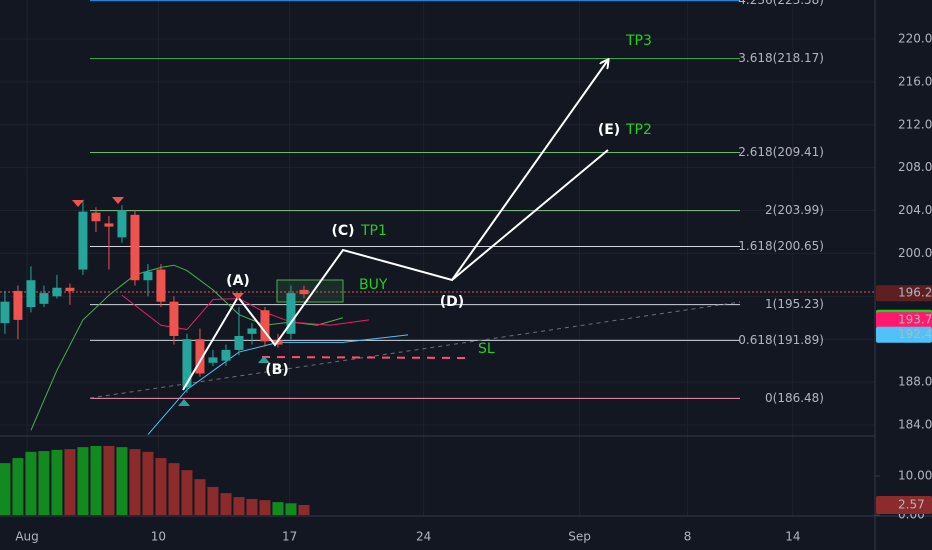 This screenshot has width=932, height=550. Describe the element at coordinates (915, 334) in the screenshot. I see `price-badge-label: 192.42` at that location.